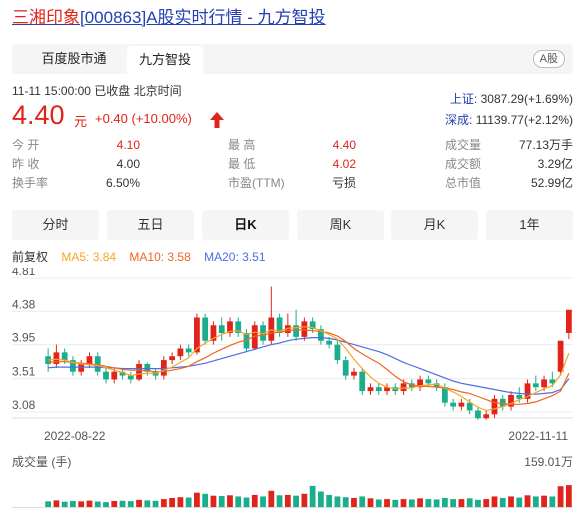 The image size is (585, 517). I want to click on period-1year: 1年, so click(529, 225).